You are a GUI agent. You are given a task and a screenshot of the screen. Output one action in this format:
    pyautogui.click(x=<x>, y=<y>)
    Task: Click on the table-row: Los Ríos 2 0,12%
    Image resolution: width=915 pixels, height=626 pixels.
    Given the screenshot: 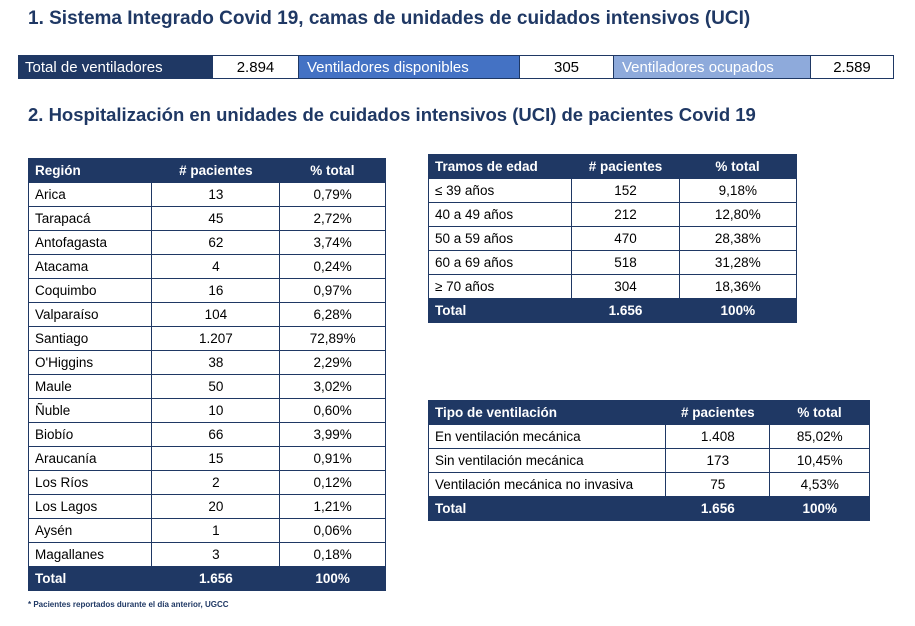 What is the action you would take?
    pyautogui.click(x=206, y=482)
    